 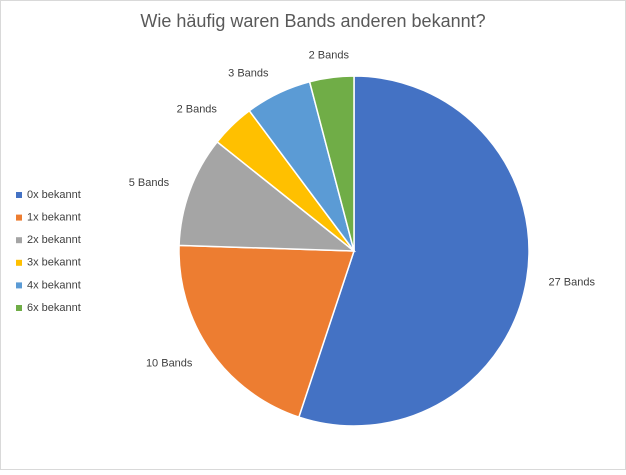 What do you see at coordinates (54, 218) in the screenshot?
I see `legend-label: 1x bekannt` at bounding box center [54, 218].